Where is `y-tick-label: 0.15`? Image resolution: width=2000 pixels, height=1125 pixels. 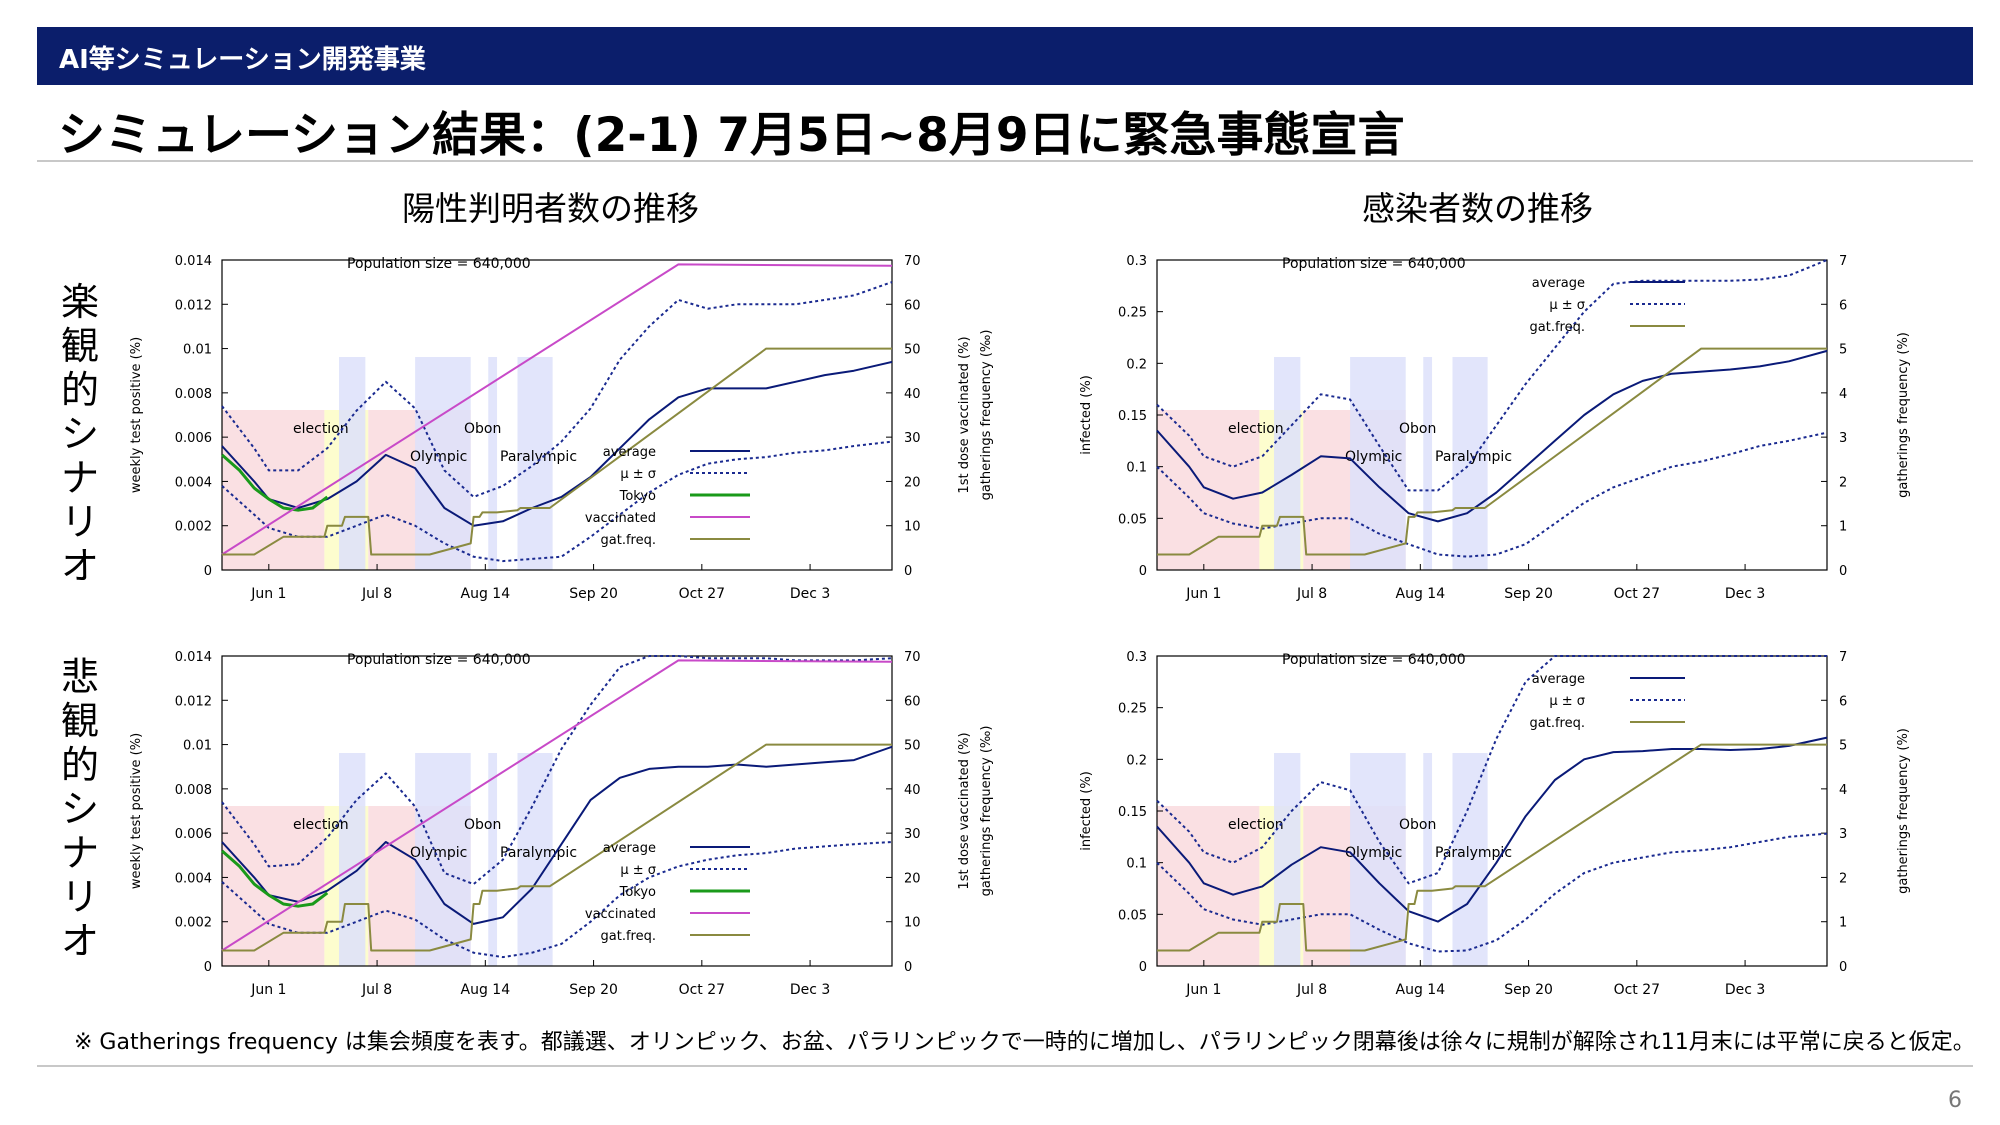 y-tick-label: 0.15 is located at coordinates (1132, 416).